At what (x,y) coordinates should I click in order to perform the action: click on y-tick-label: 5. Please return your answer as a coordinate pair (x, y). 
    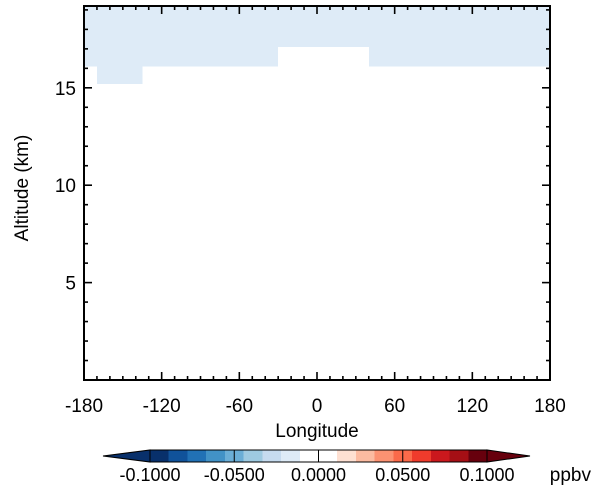
    Looking at the image, I should click on (70, 284).